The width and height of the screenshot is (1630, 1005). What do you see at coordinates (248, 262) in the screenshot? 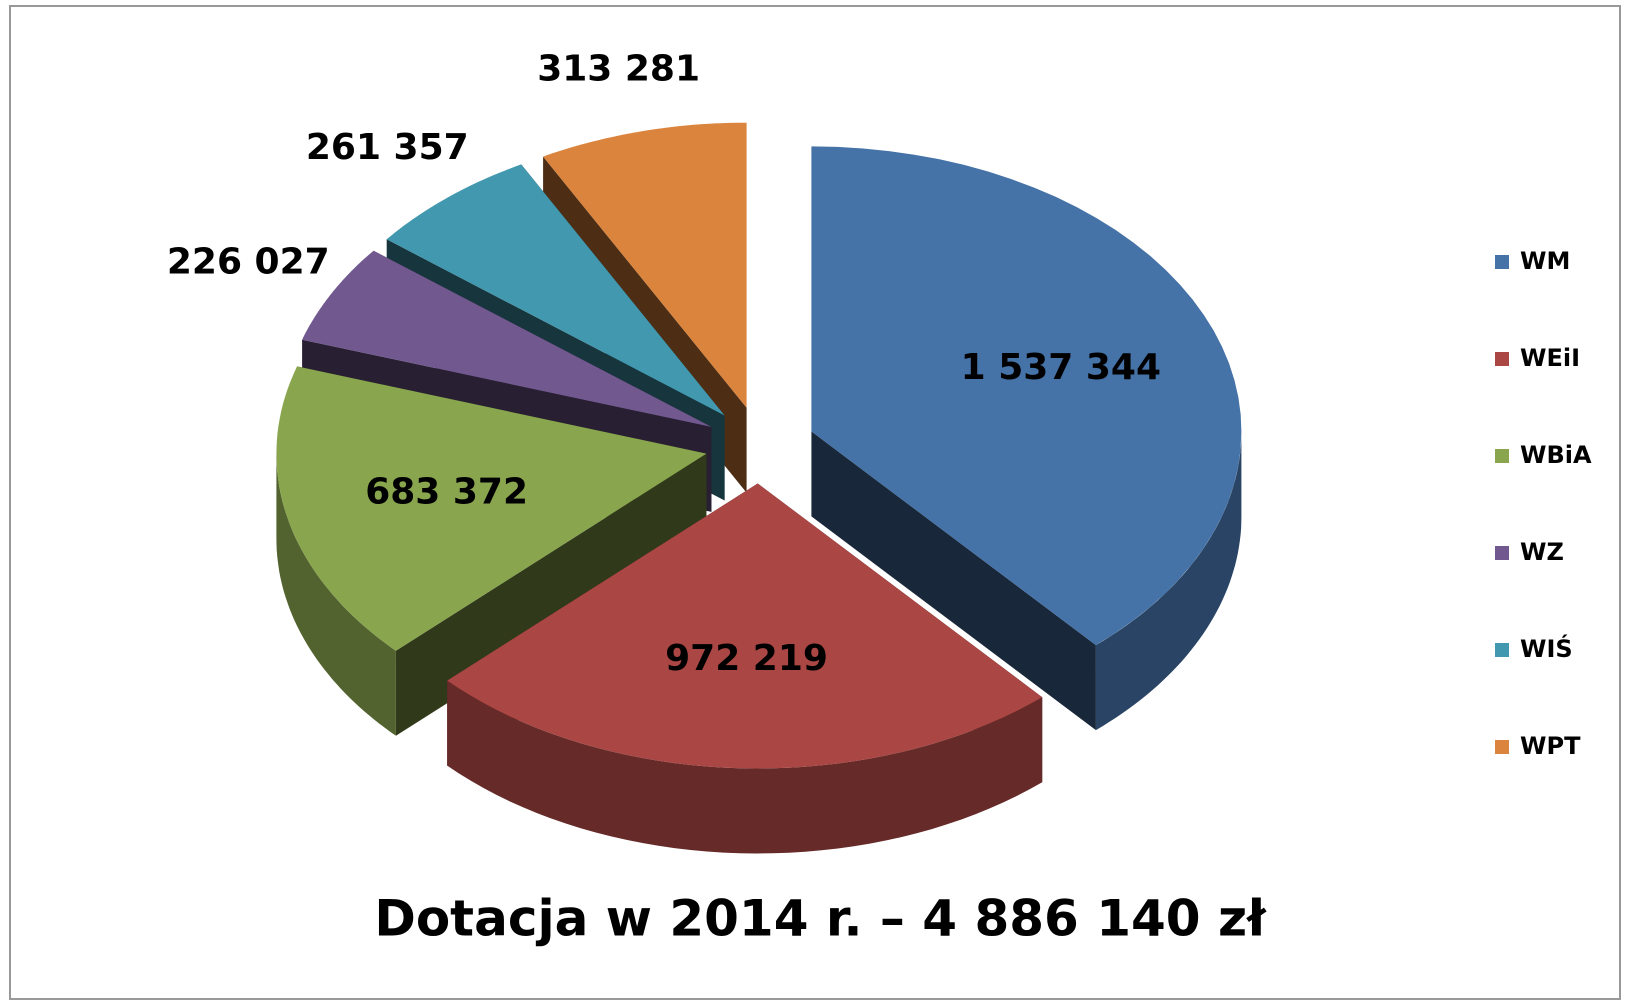
I see `data-label: 226 027` at bounding box center [248, 262].